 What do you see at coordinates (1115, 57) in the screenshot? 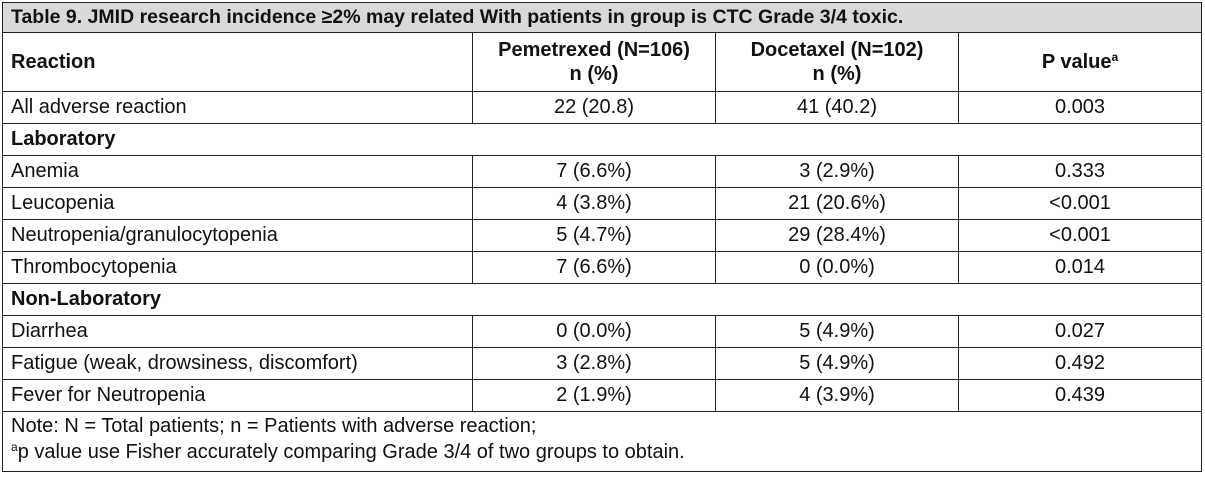
I see `header-pvalue-footnote-marker: a` at bounding box center [1115, 57].